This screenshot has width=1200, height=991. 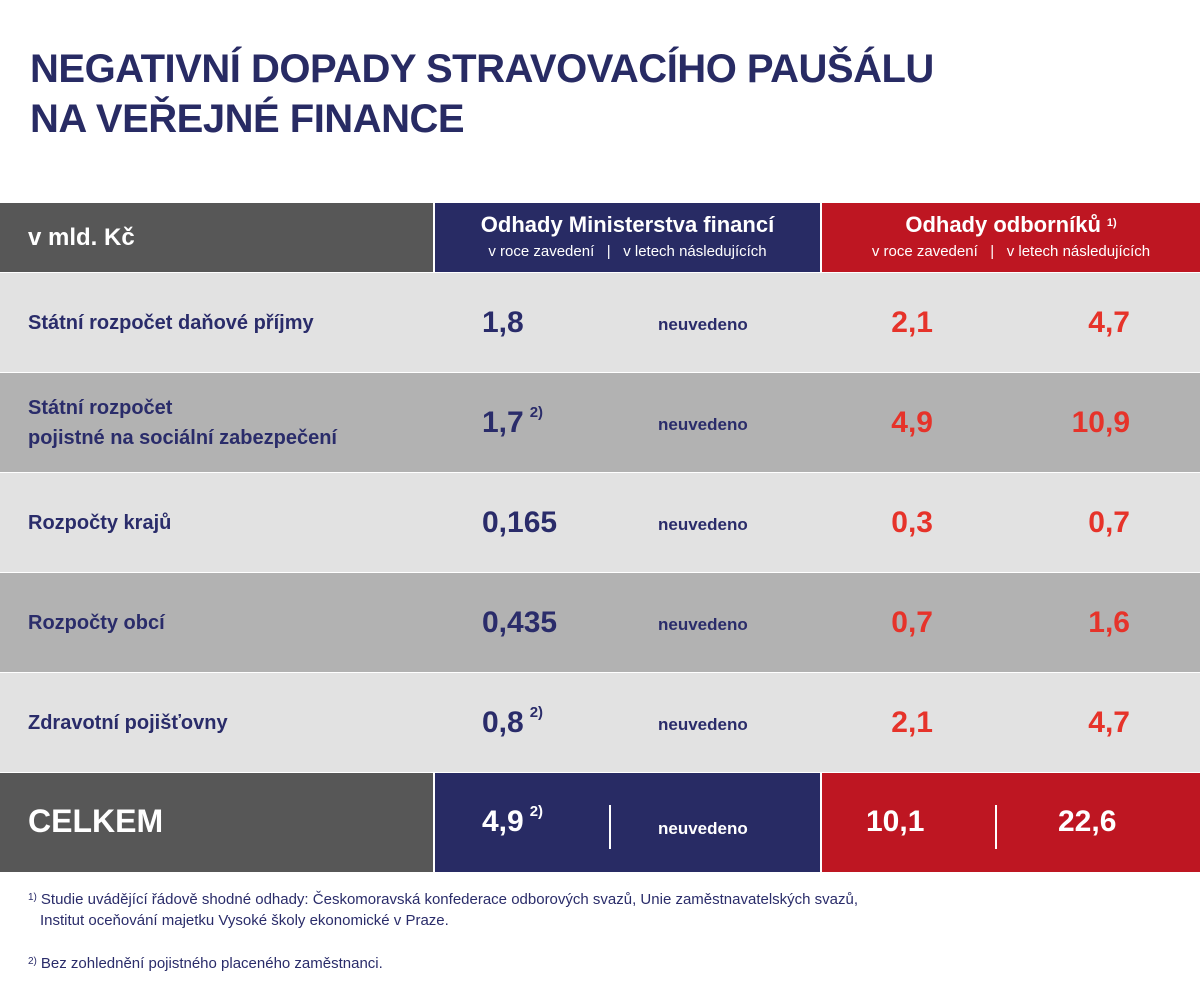 What do you see at coordinates (503, 322) in the screenshot?
I see `value: 1,8` at bounding box center [503, 322].